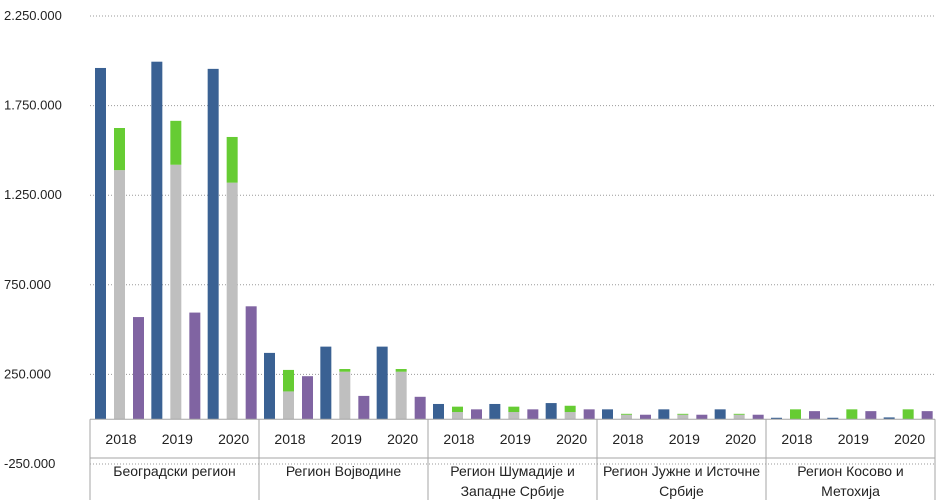  I want to click on y-tick-label: 250.000, so click(27, 373).